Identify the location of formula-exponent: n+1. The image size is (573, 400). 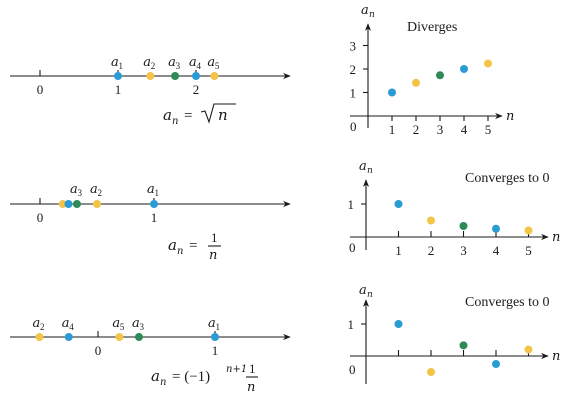
(236, 369).